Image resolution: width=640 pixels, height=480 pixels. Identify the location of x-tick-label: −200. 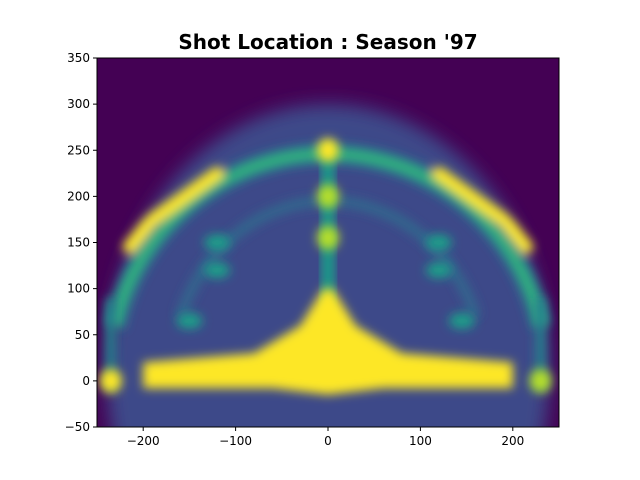
(143, 441).